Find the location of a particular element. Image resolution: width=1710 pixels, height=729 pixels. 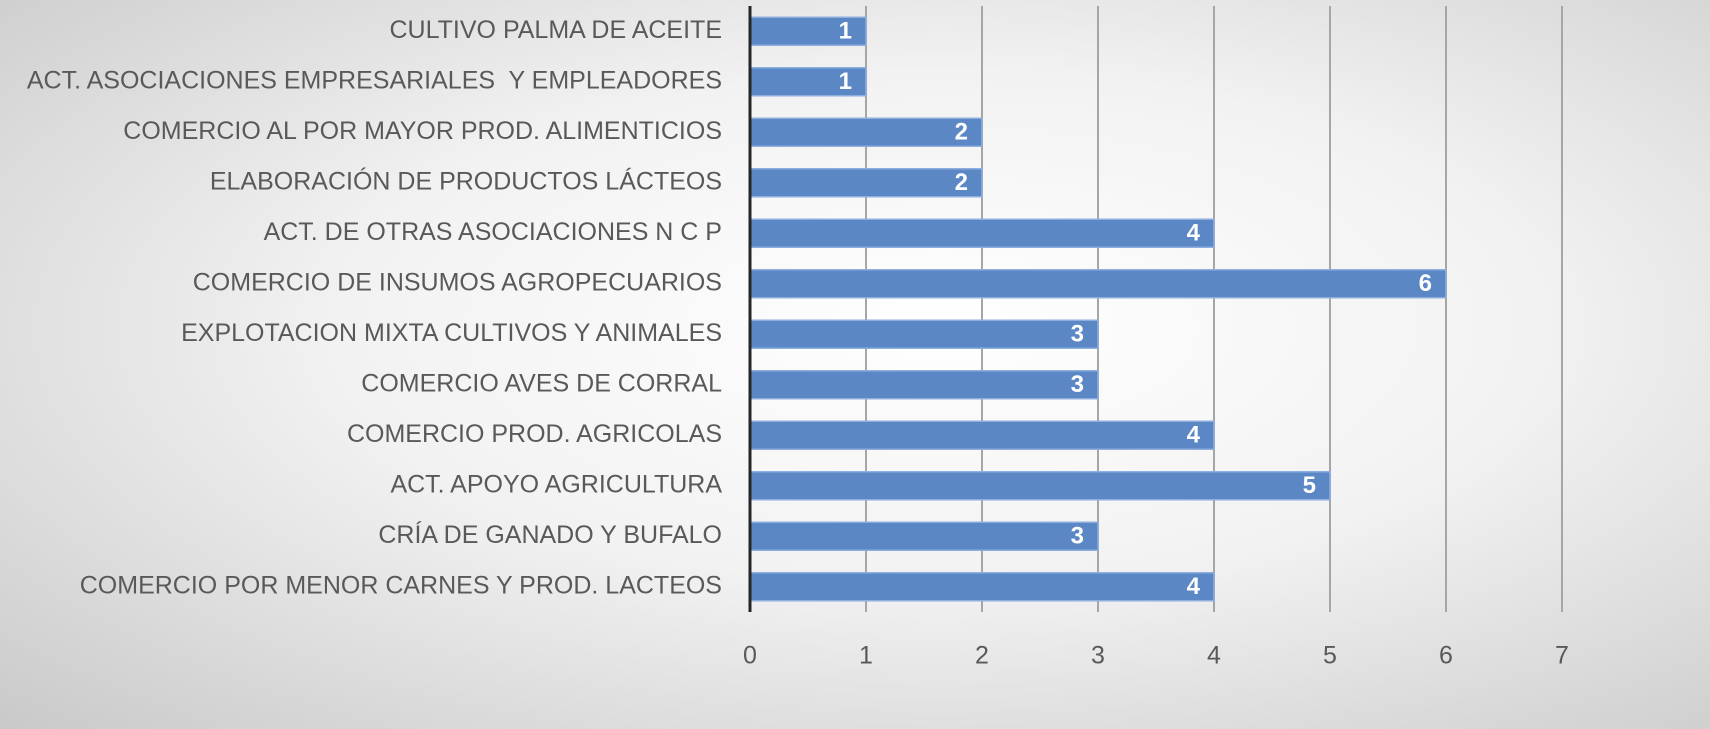

y-tick-label: COMERCIO AVES DE CORRAL is located at coordinates (541, 383).